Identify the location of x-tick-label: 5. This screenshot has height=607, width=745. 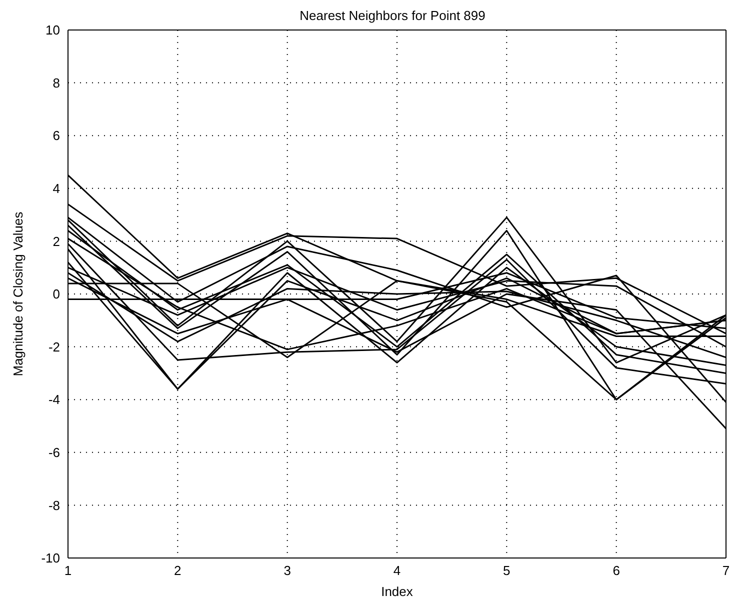
(506, 570).